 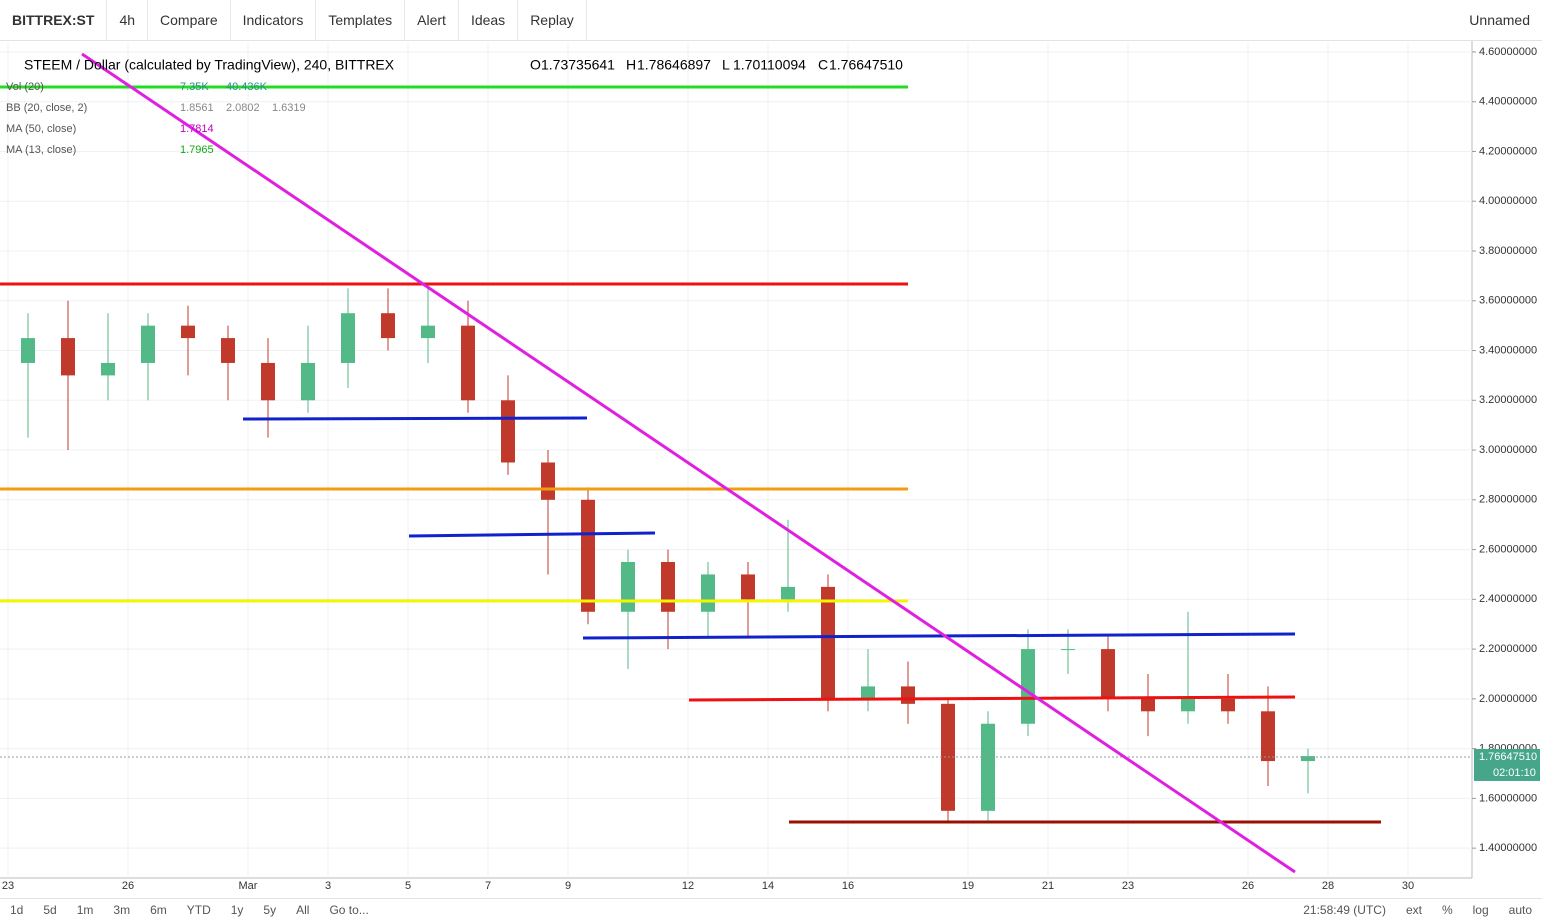 I want to click on x-tick-label: 14, so click(x=768, y=886).